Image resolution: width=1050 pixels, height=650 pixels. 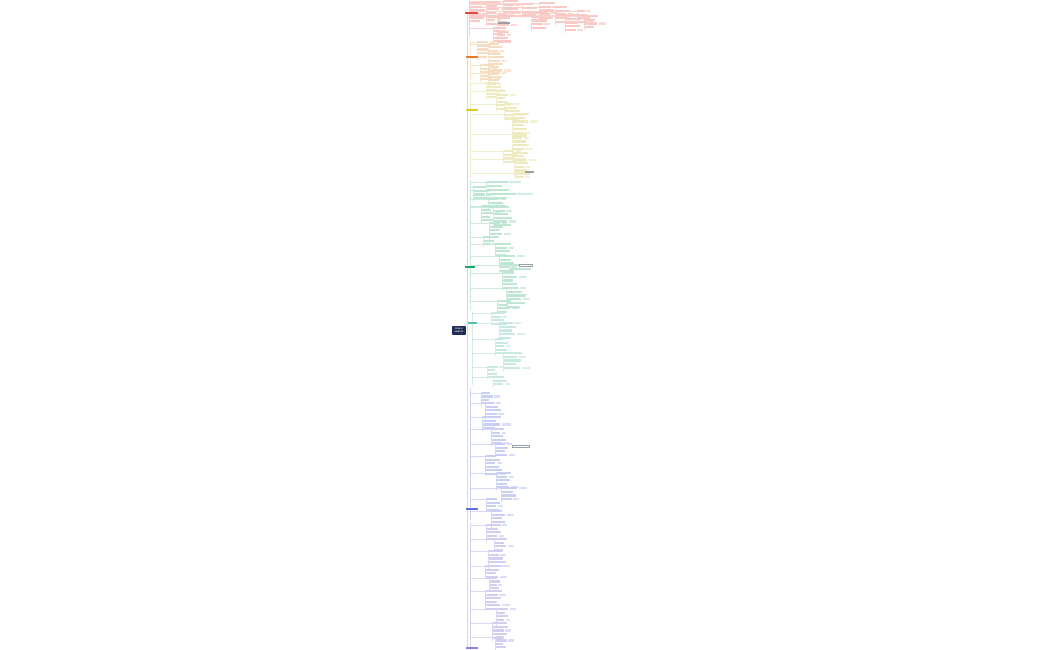 I want to click on highlighted-node, so click(x=526, y=265).